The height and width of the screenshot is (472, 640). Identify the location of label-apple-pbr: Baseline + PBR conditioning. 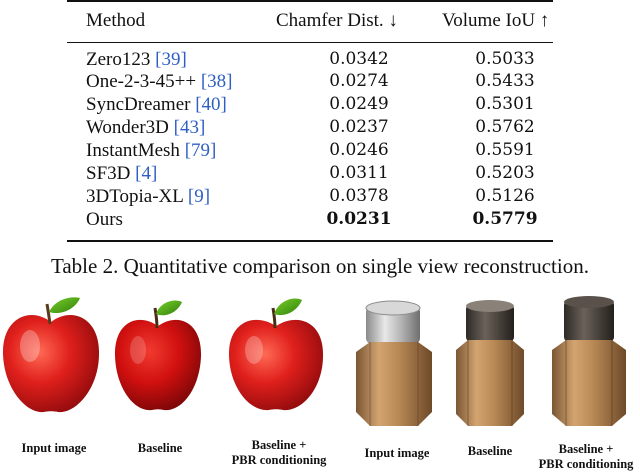
(279, 453).